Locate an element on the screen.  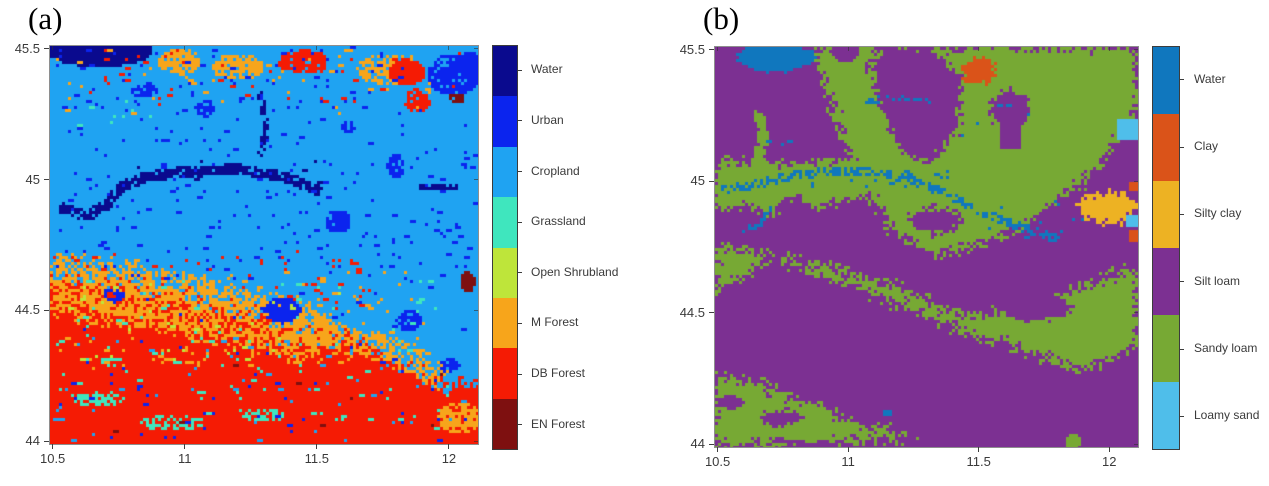
legend-label: Sandy loam is located at coordinates (1226, 348).